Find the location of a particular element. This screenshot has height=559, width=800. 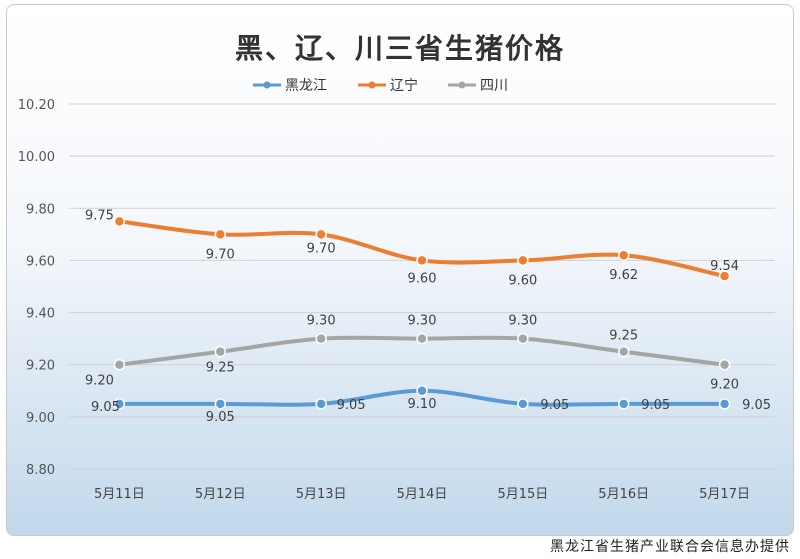

chart-title: 黑、辽、川三省生猪价格 is located at coordinates (399, 48).